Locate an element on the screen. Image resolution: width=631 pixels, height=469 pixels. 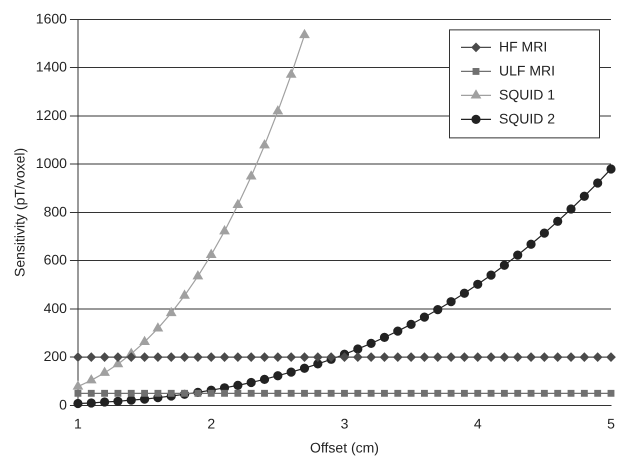
legend-label: SQUID 1 is located at coordinates (527, 94).